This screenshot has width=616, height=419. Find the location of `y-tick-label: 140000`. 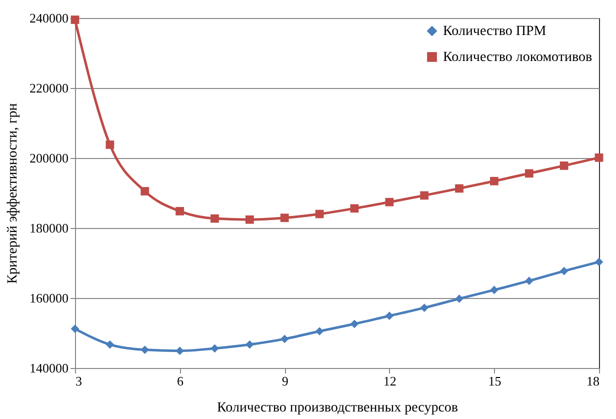

y-tick-label: 140000 is located at coordinates (49, 368).